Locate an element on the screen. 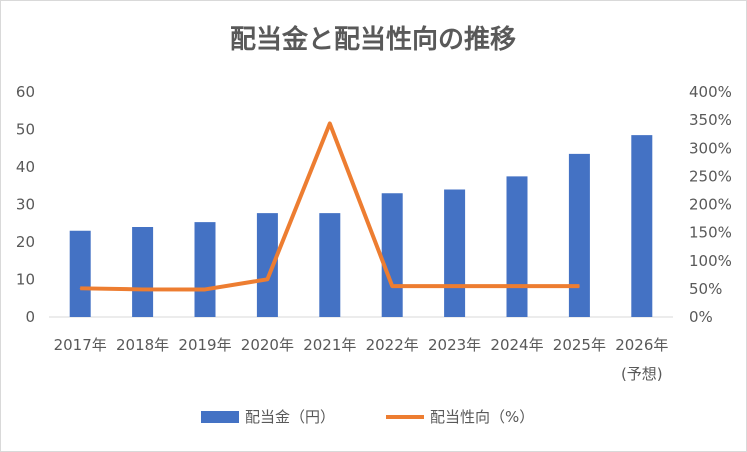 The width and height of the screenshot is (747, 452). y-right-tick-label: 50% is located at coordinates (705, 289).